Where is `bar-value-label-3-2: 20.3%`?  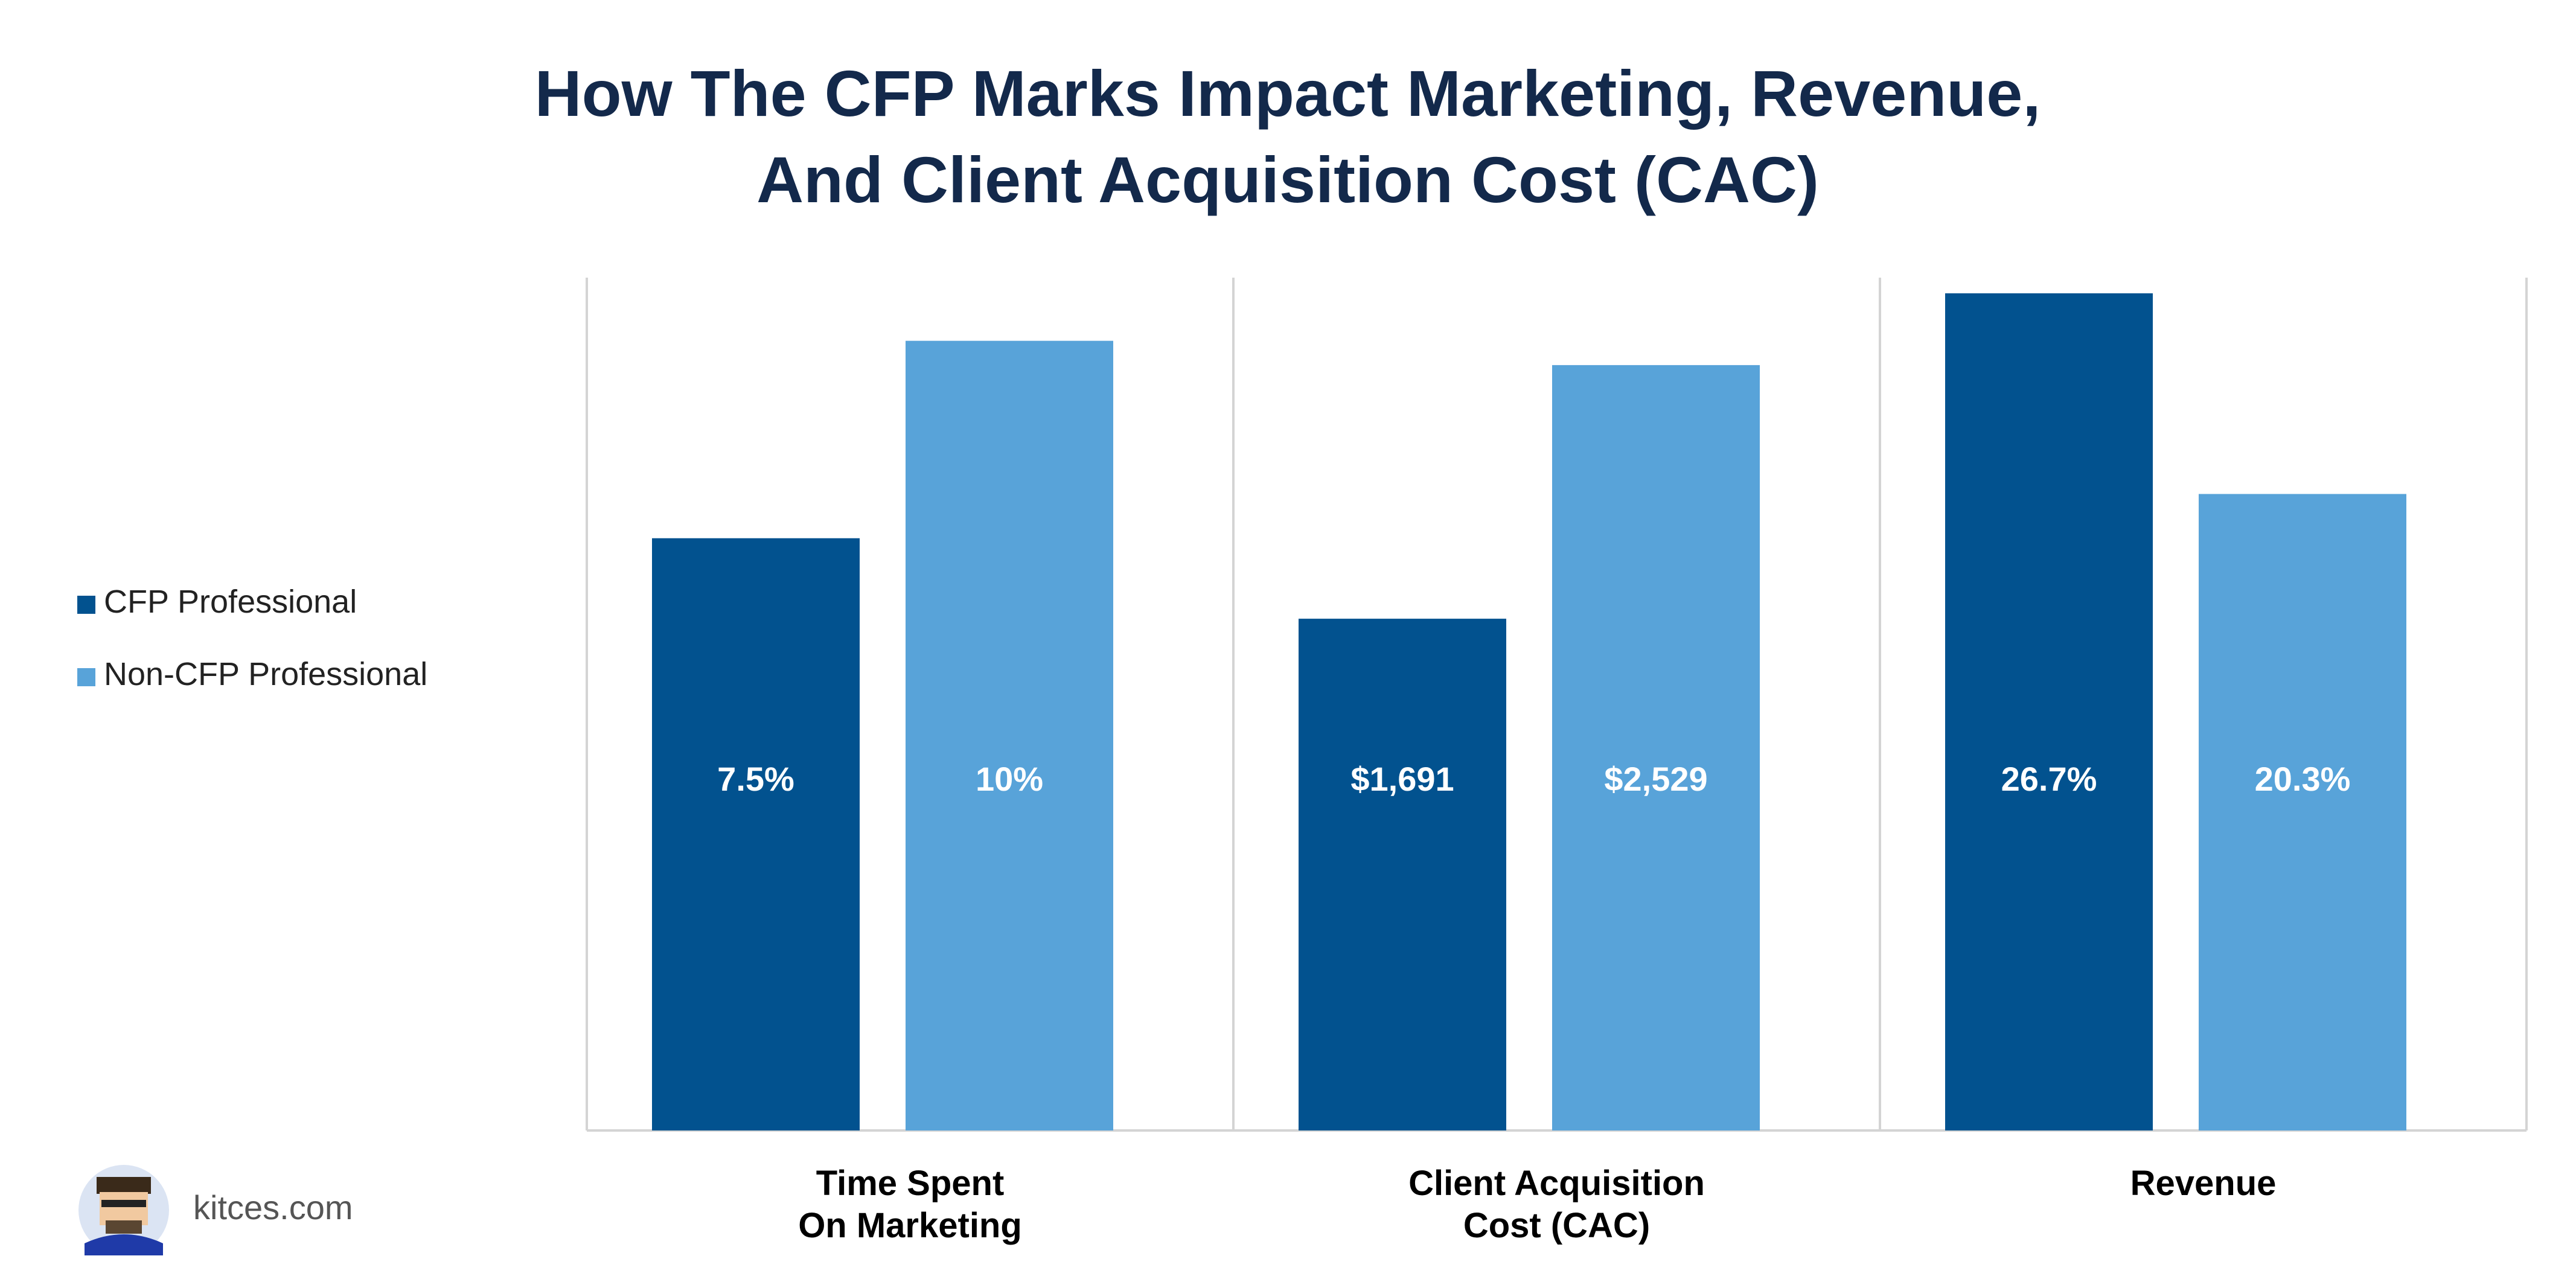 bar-value-label-3-2: 20.3% is located at coordinates (2303, 779).